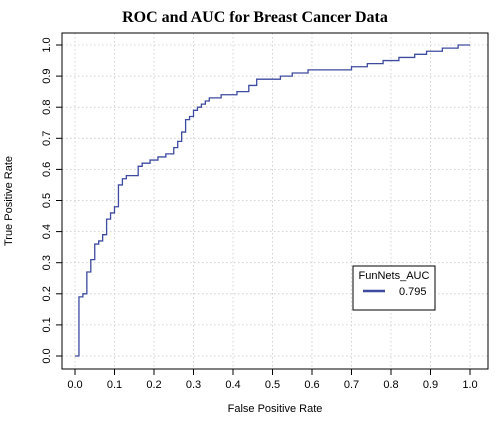  Describe the element at coordinates (275, 409) in the screenshot. I see `x-axis-label: False Positive Rate` at that location.